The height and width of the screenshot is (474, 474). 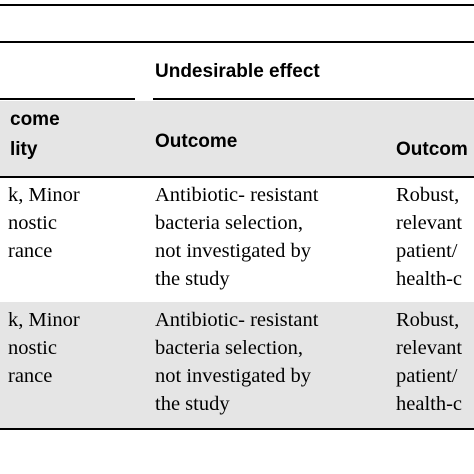 I want to click on row1-col3-line4: health-c, so click(x=429, y=279).